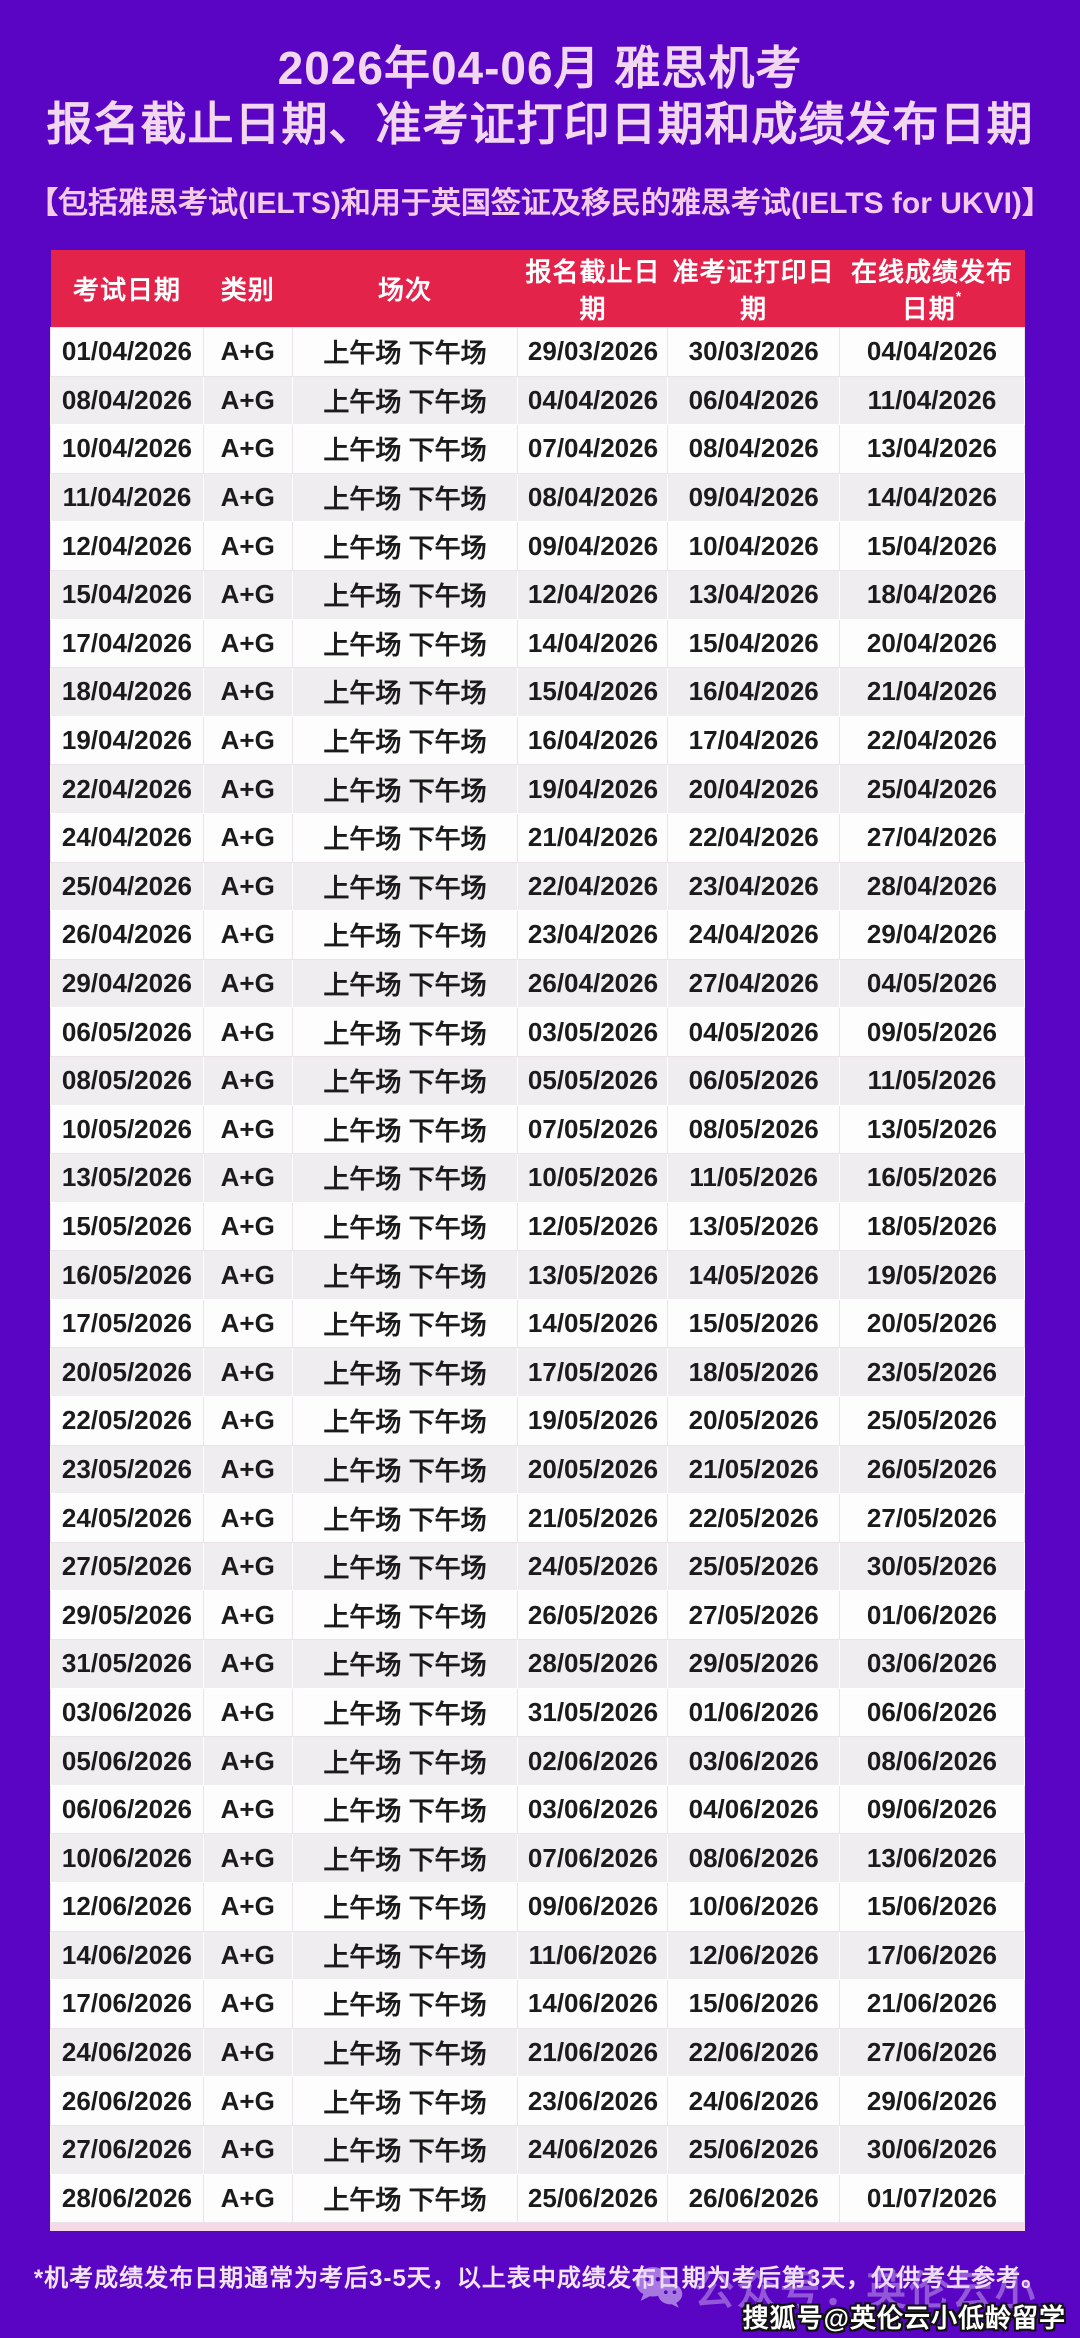 This screenshot has width=1080, height=2338. Describe the element at coordinates (593, 1178) in the screenshot. I see `table-cell: 10/05/2026` at that location.